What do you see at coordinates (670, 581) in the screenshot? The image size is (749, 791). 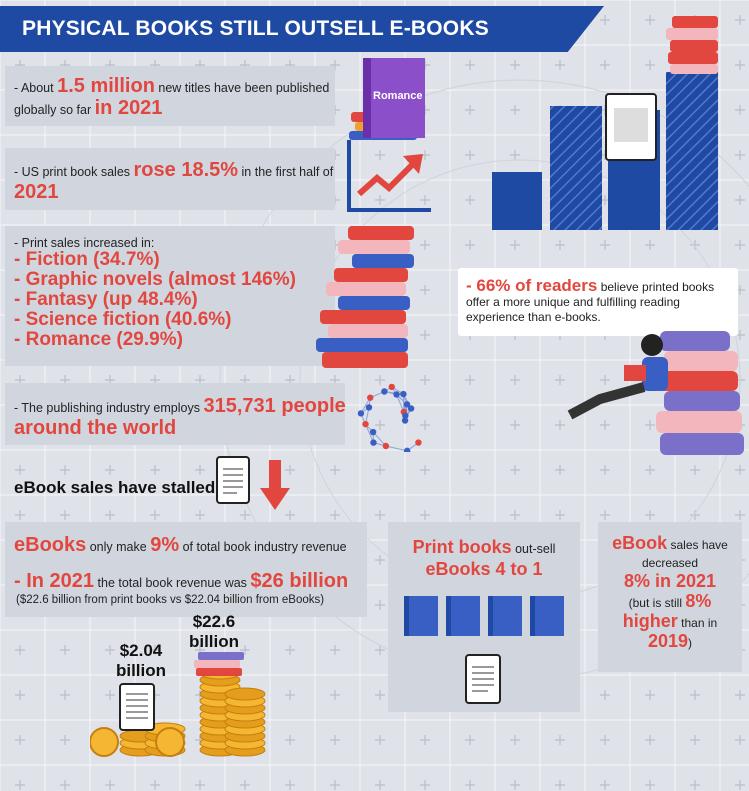 I see `decrease-percent: 8% in 2021` at bounding box center [670, 581].